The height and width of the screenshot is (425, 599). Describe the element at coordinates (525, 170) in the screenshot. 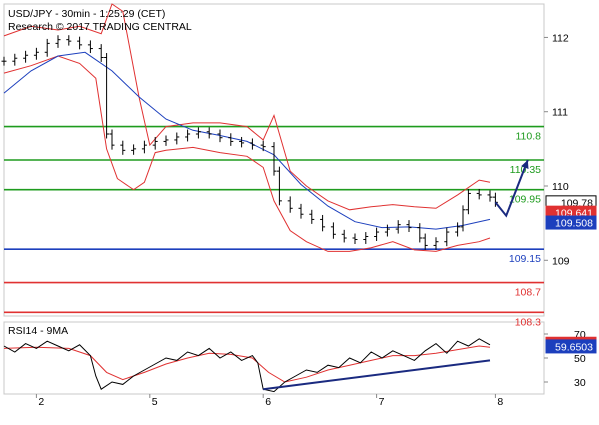

I see `level-label-1: 110.35` at that location.